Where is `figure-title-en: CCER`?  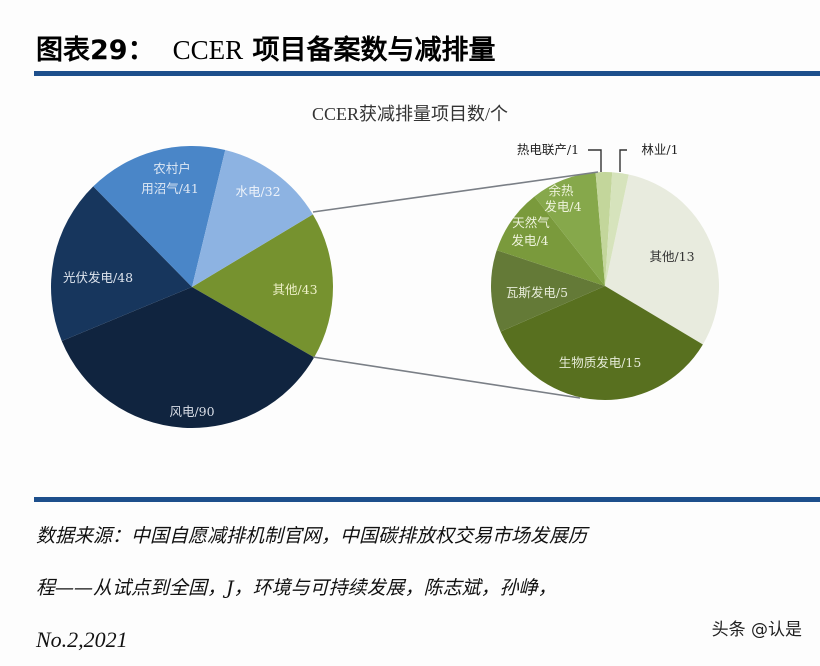
figure-title-en: CCER is located at coordinates (208, 50).